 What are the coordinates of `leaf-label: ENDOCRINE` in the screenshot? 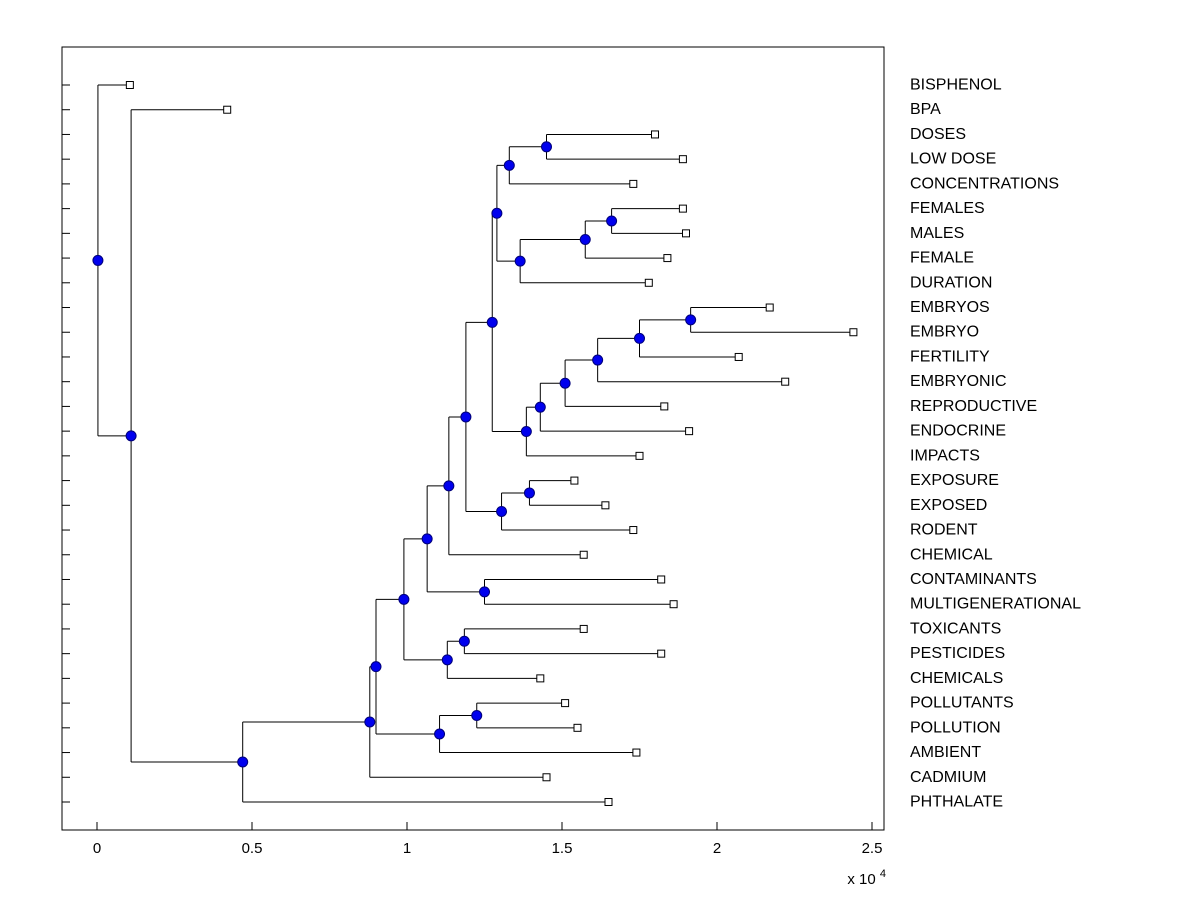 It's located at (958, 431).